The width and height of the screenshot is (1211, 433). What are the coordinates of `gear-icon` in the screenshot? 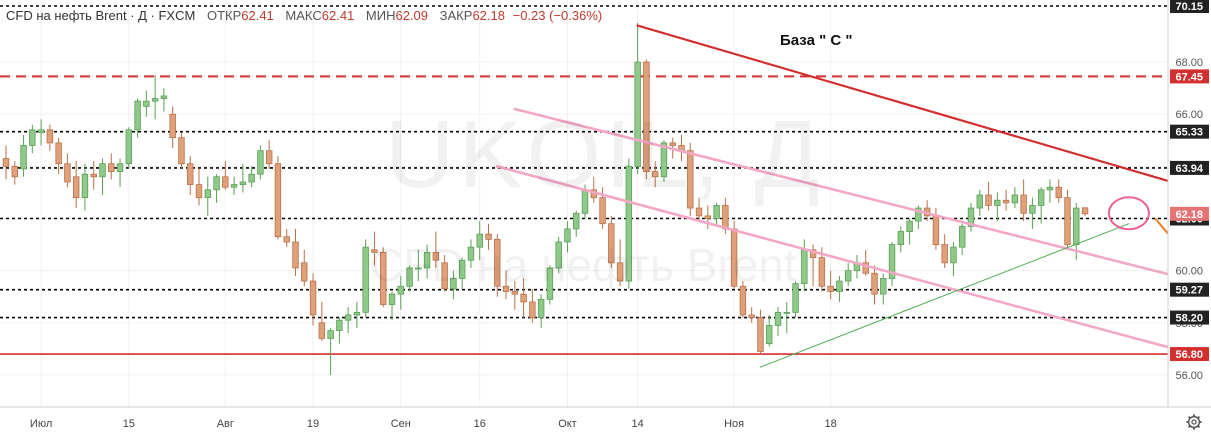 It's located at (1194, 422).